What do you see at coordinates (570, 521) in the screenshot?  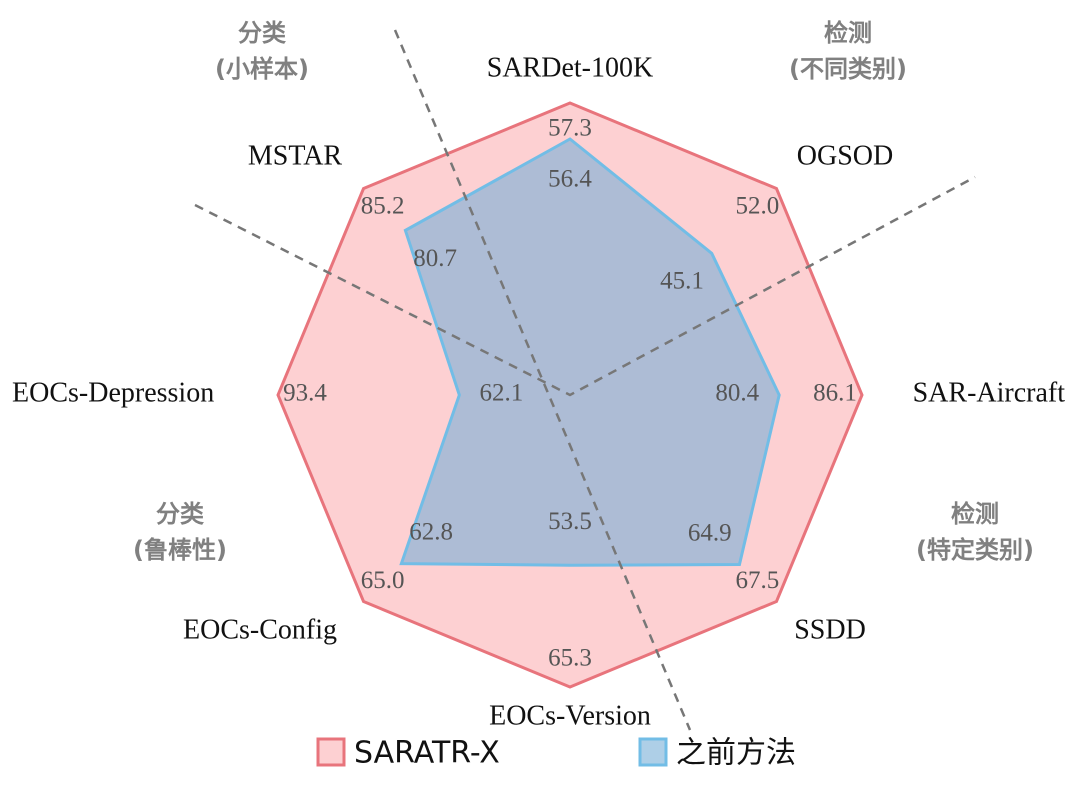 I see `value-label: 53.5` at bounding box center [570, 521].